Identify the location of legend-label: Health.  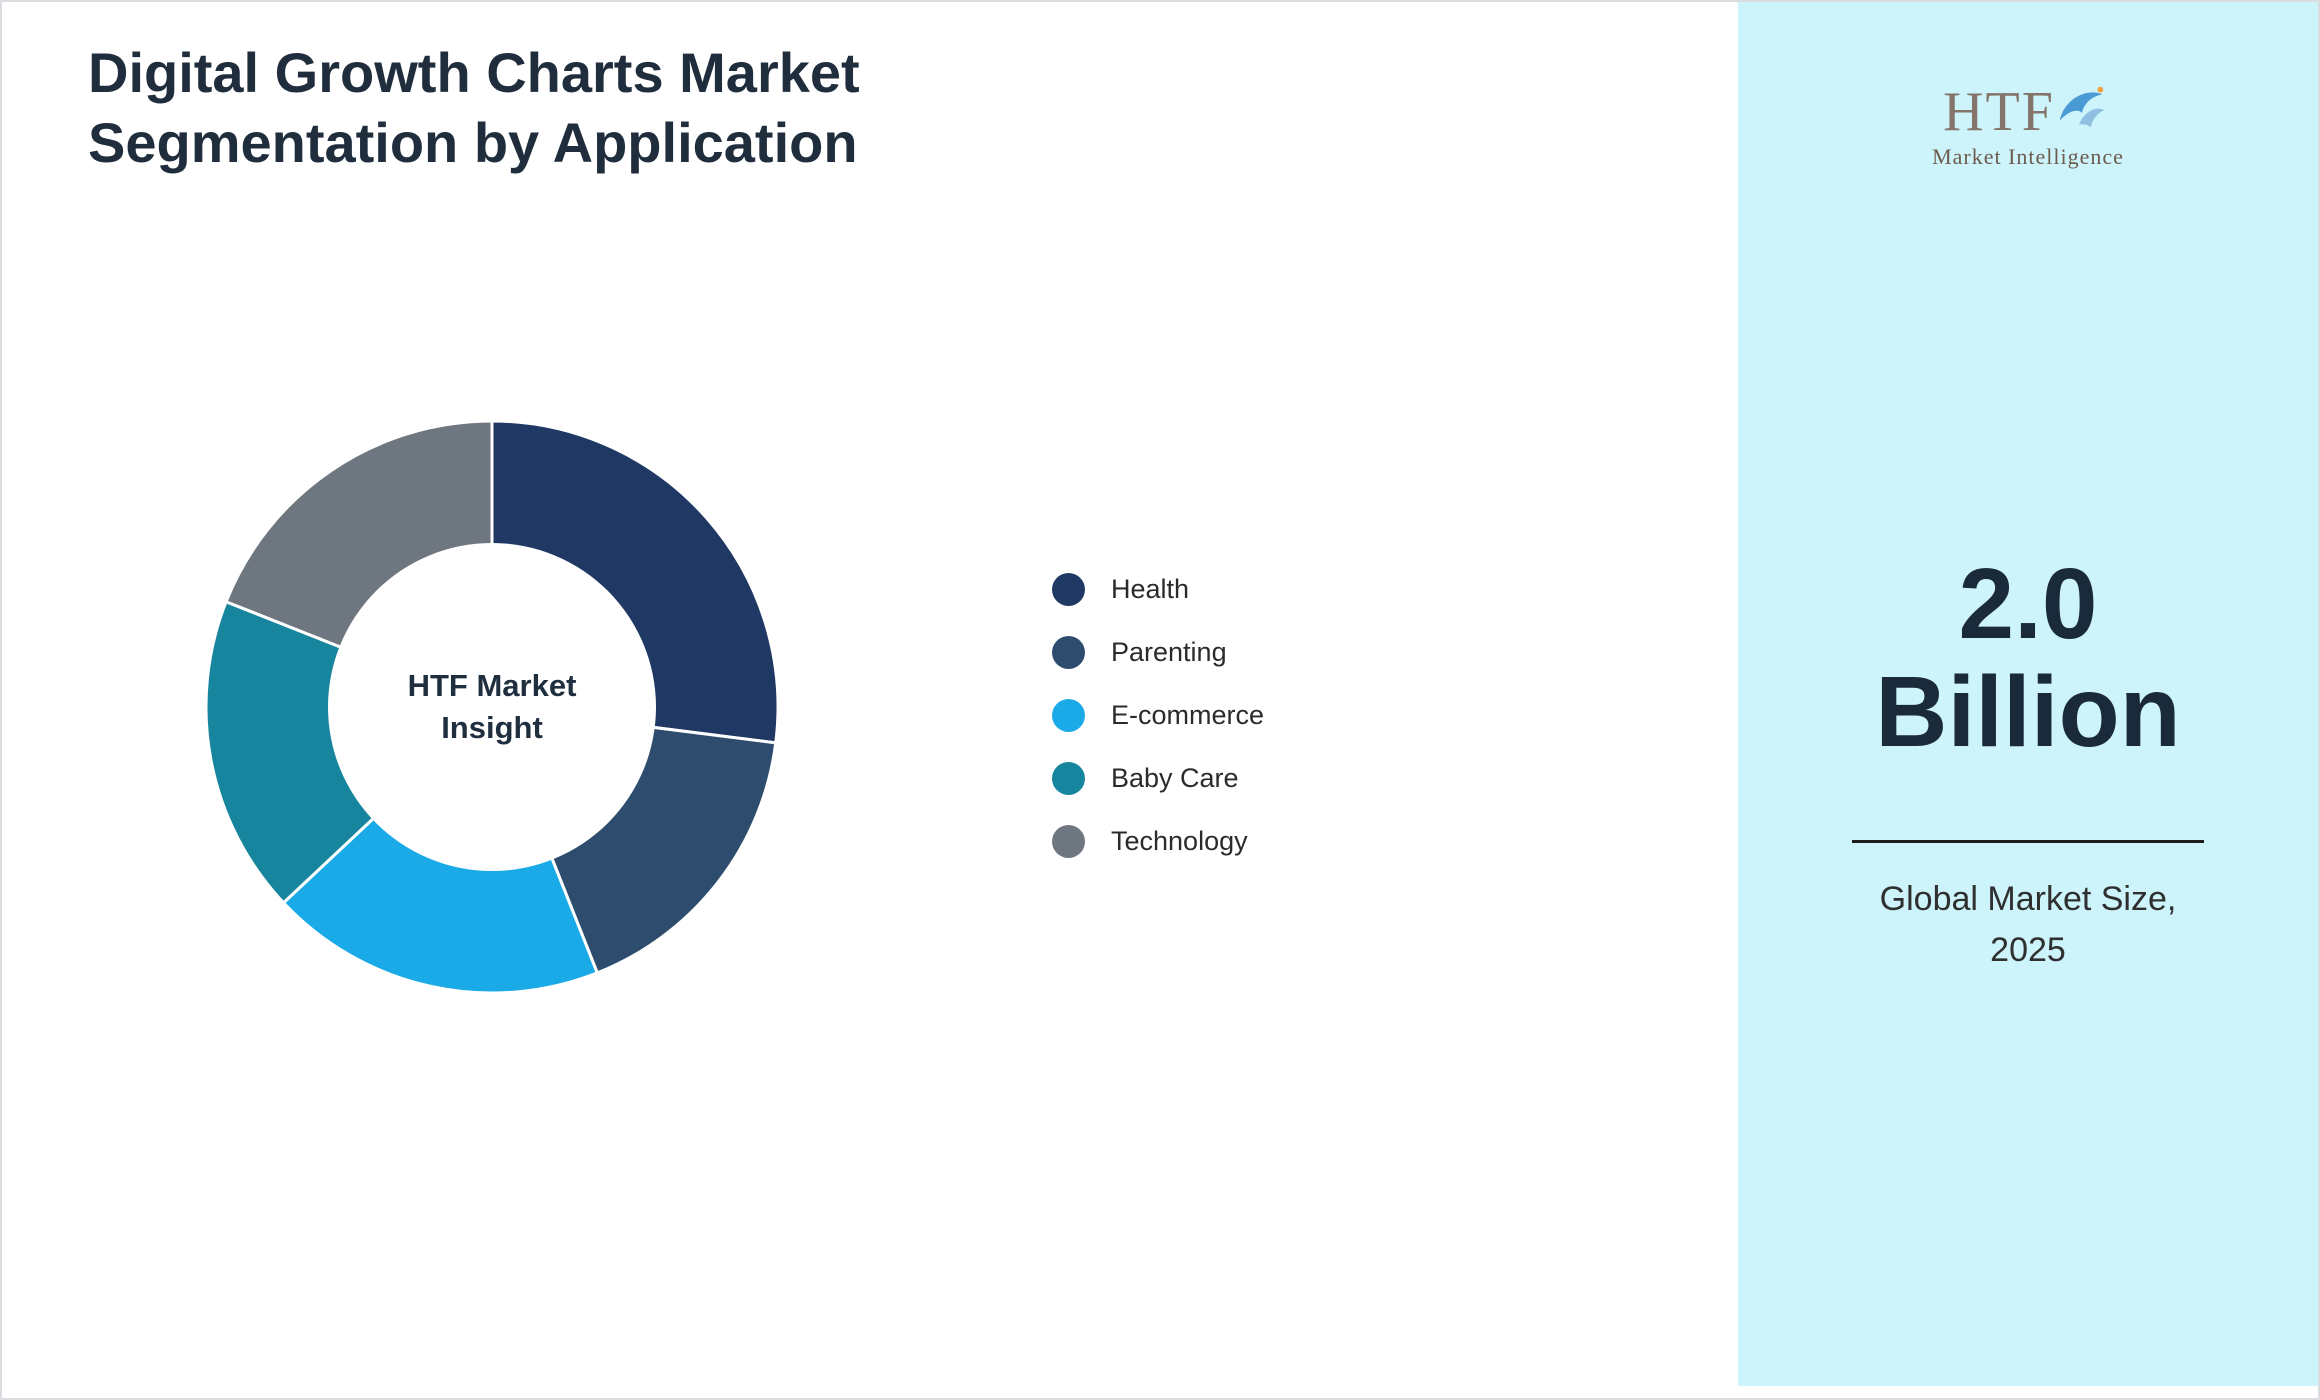
(1150, 589).